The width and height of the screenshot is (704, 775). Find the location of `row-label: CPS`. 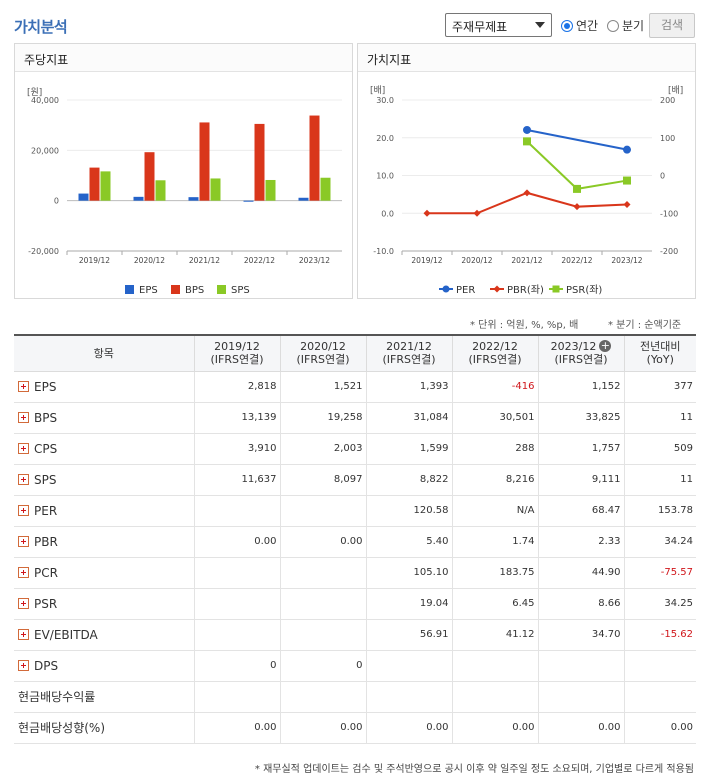

row-label: CPS is located at coordinates (104, 448).